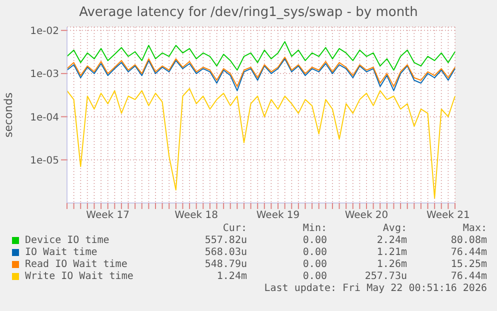 The image size is (497, 311). Describe the element at coordinates (391, 264) in the screenshot. I see `text: 1.26m` at that location.